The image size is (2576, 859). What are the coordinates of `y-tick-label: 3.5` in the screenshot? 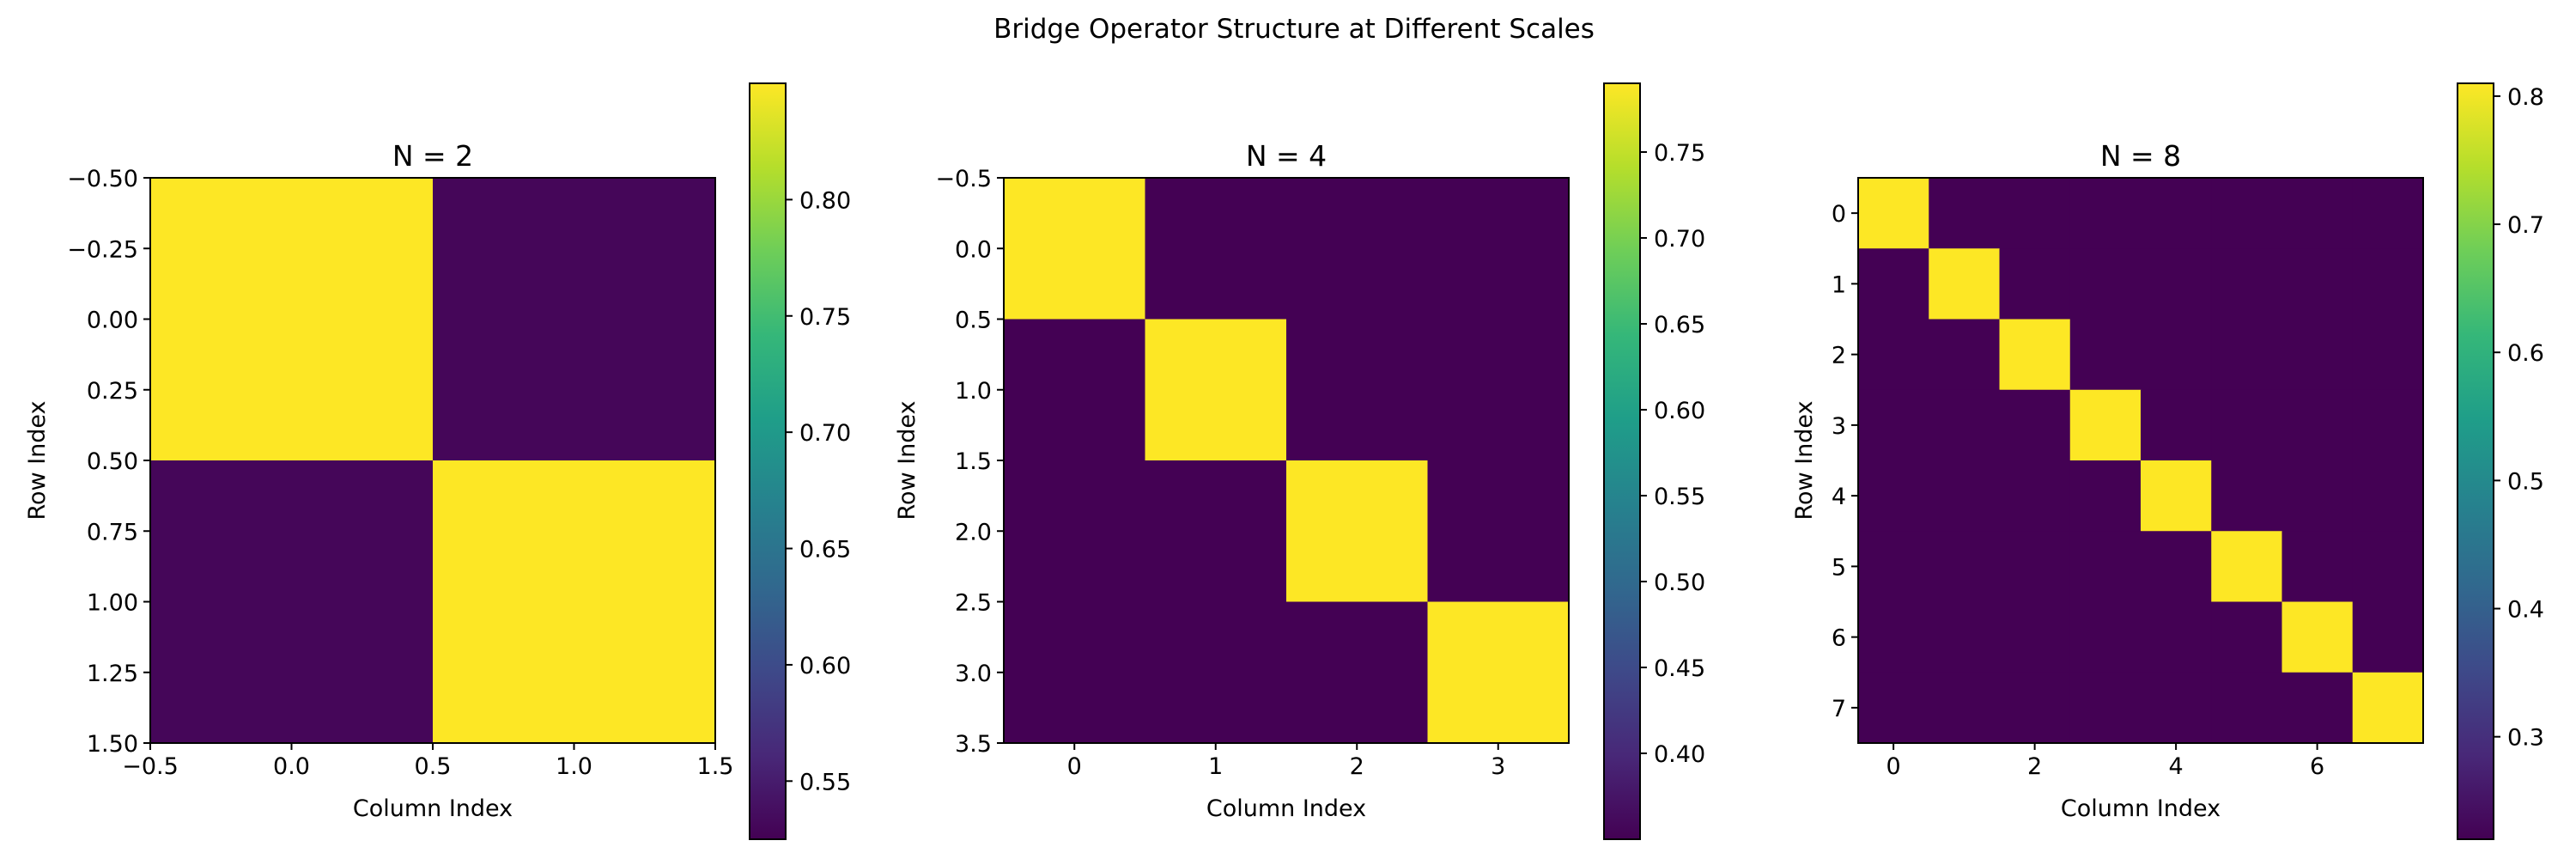 It's located at (973, 745).